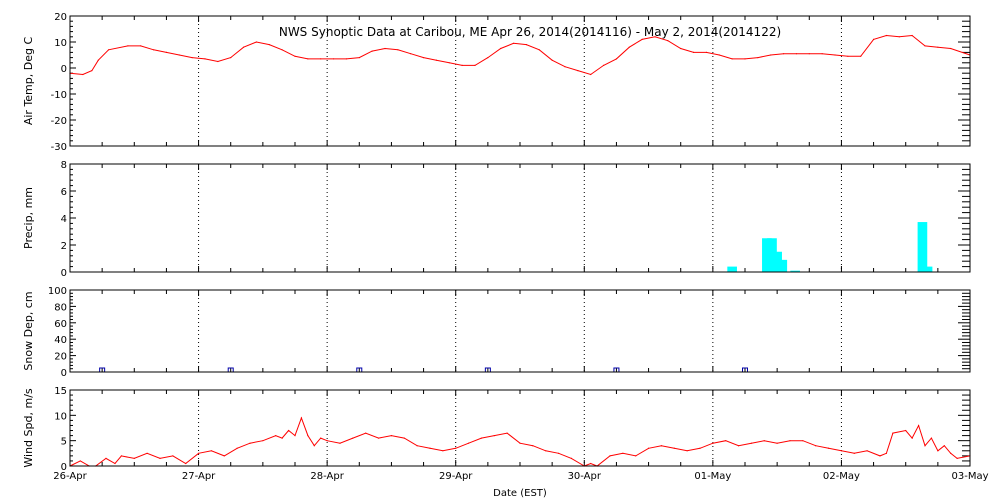 This screenshot has height=500, width=1000. I want to click on x-axis-label: Date (EST), so click(520, 493).